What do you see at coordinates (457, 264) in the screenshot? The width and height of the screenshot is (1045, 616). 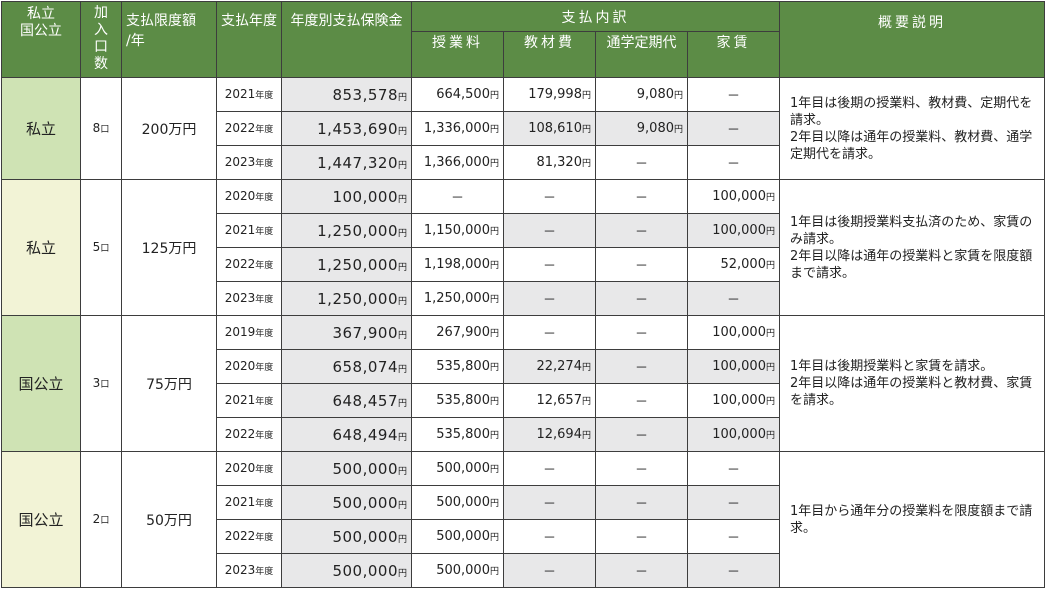 I see `cell-tuition: 1,198,000円` at bounding box center [457, 264].